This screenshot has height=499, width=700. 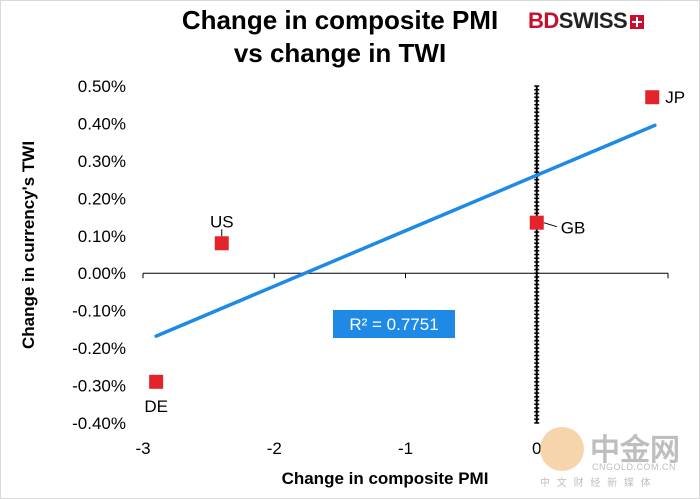 What do you see at coordinates (637, 22) in the screenshot?
I see `swiss-cross-icon` at bounding box center [637, 22].